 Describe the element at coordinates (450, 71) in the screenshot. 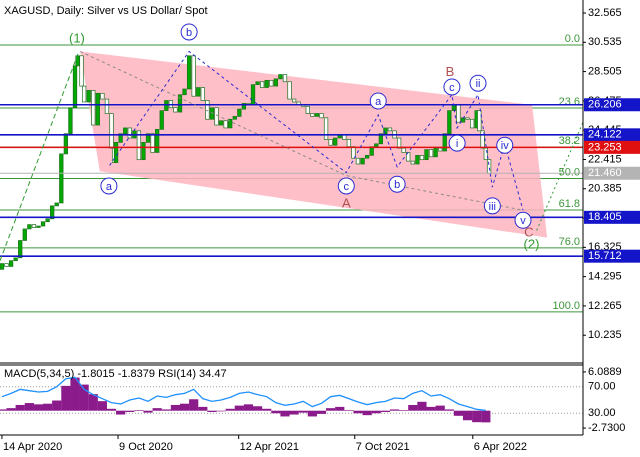

I see `wave-label: B` at that location.